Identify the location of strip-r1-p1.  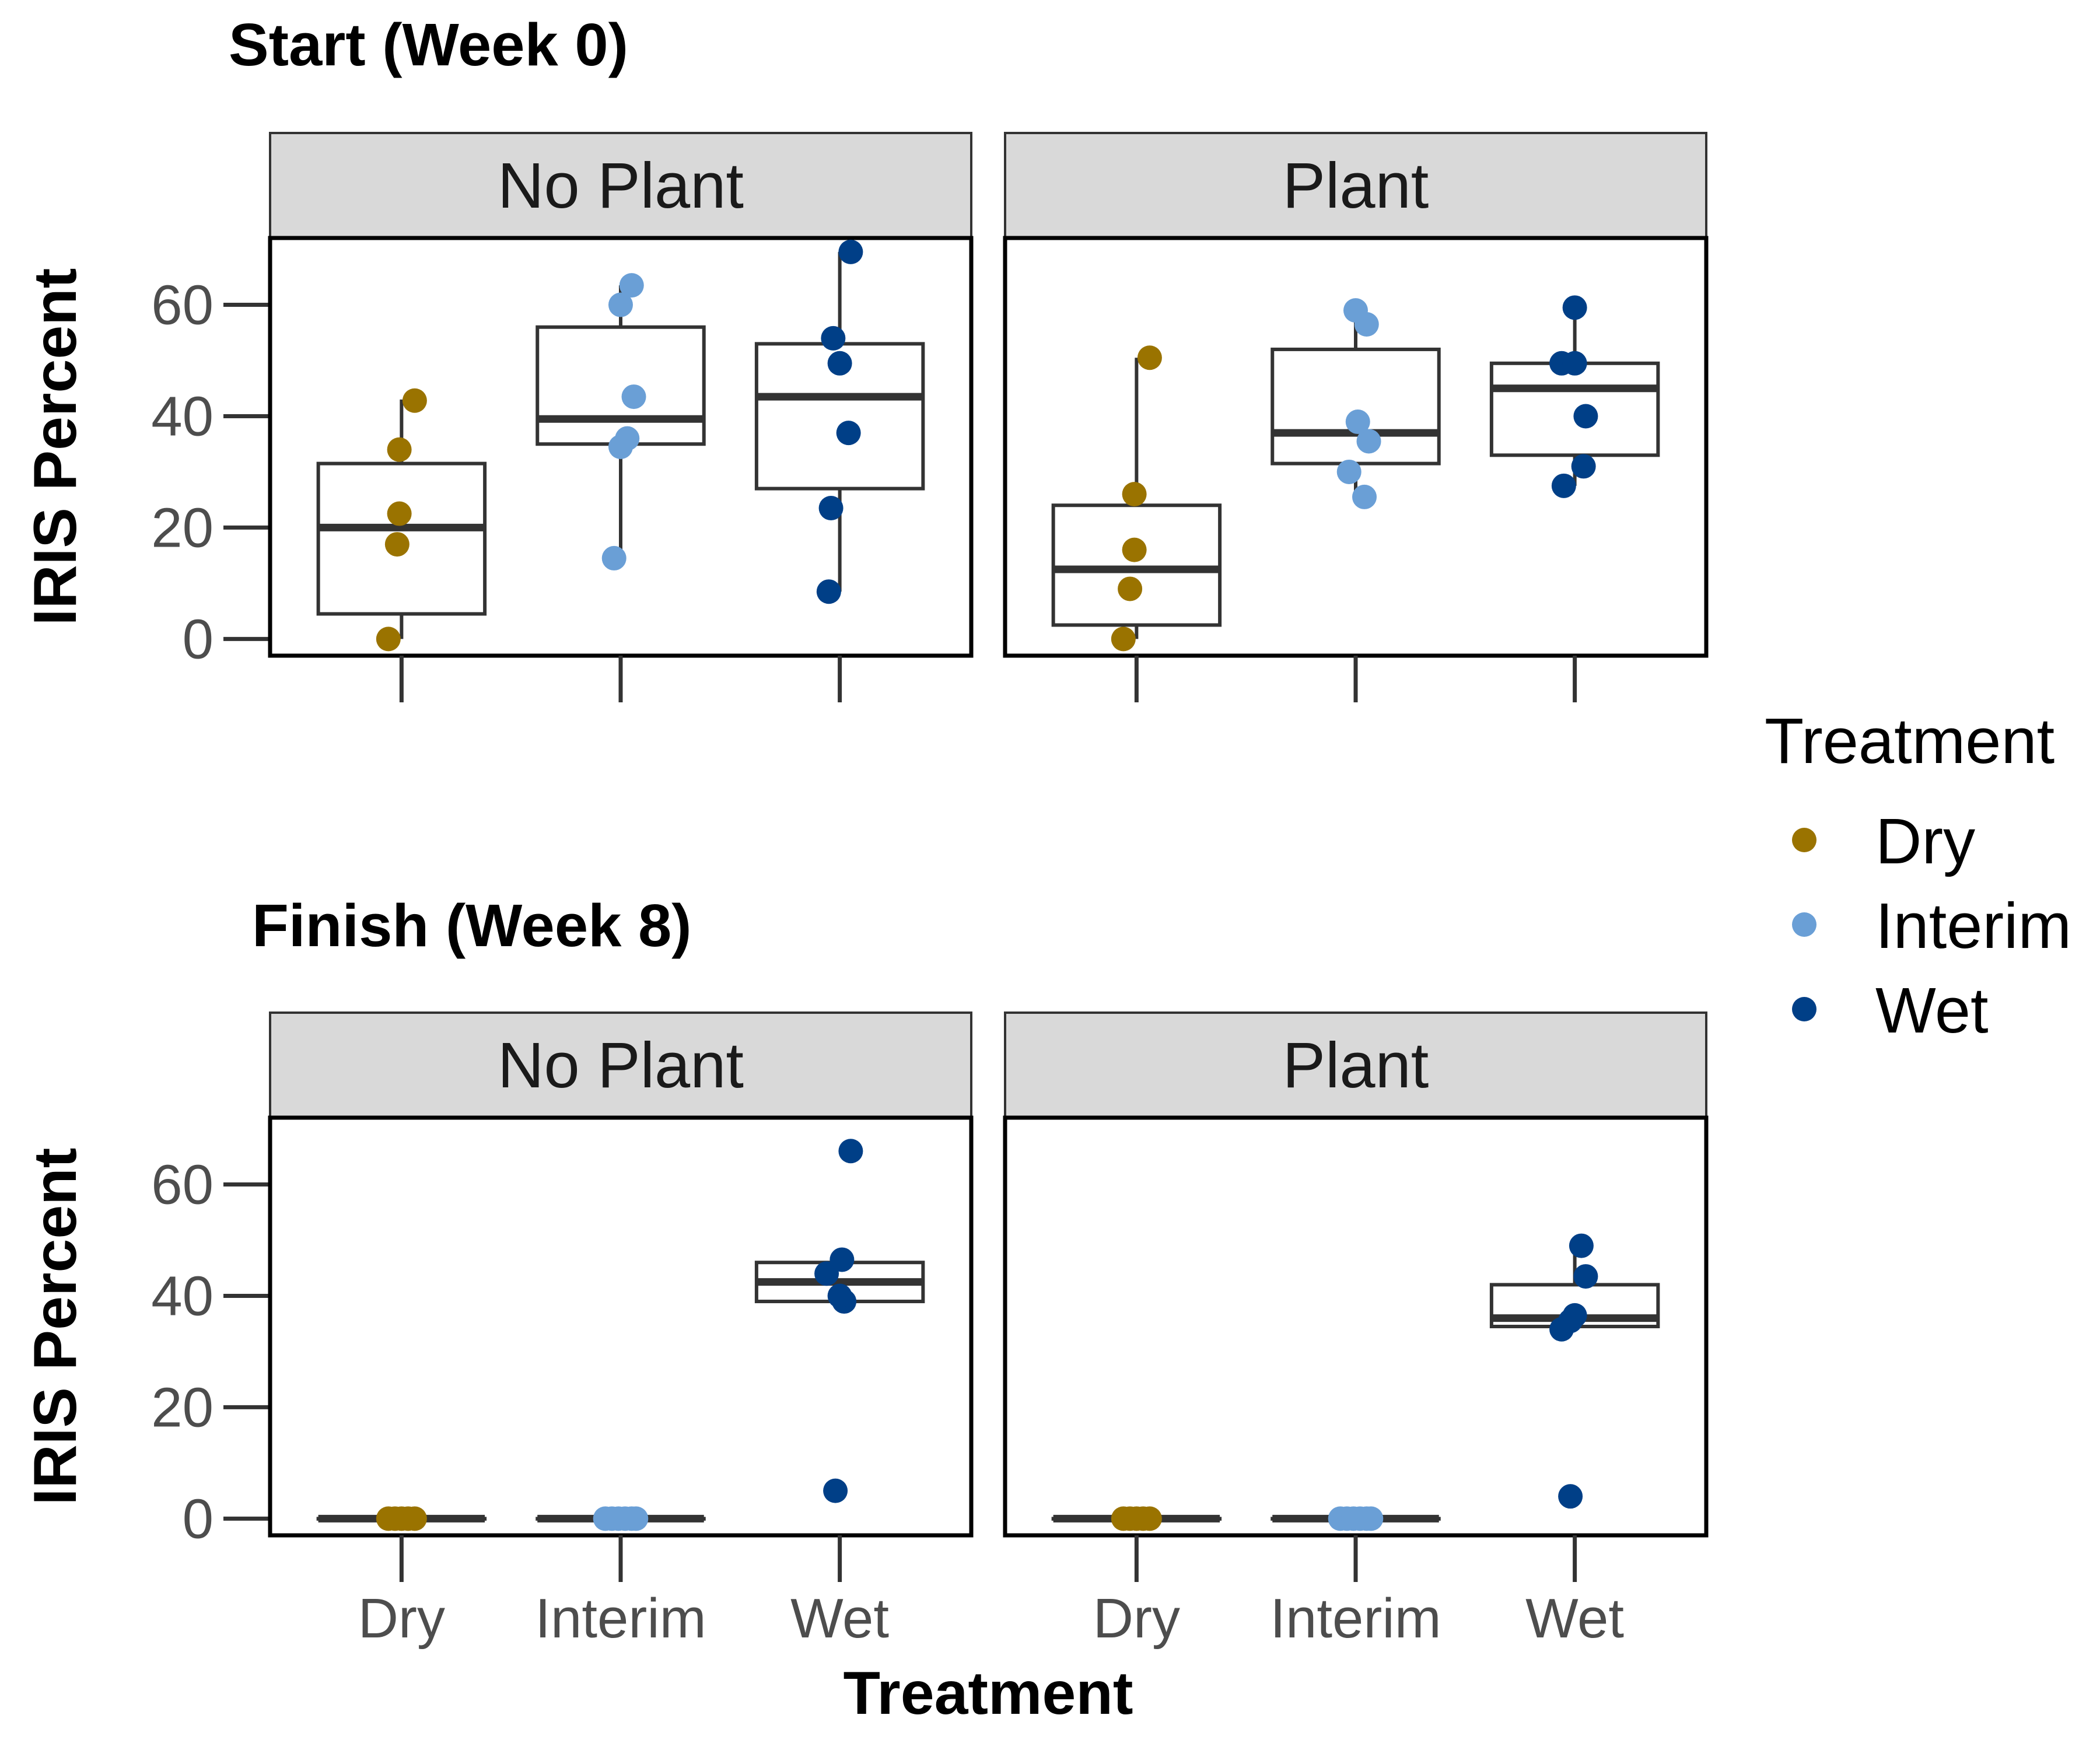
(620, 185).